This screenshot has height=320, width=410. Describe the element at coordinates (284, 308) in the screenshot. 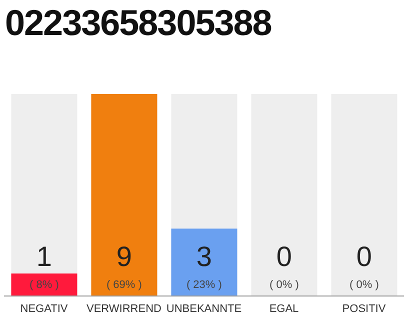

I see `x-tick-label: EGAL` at that location.